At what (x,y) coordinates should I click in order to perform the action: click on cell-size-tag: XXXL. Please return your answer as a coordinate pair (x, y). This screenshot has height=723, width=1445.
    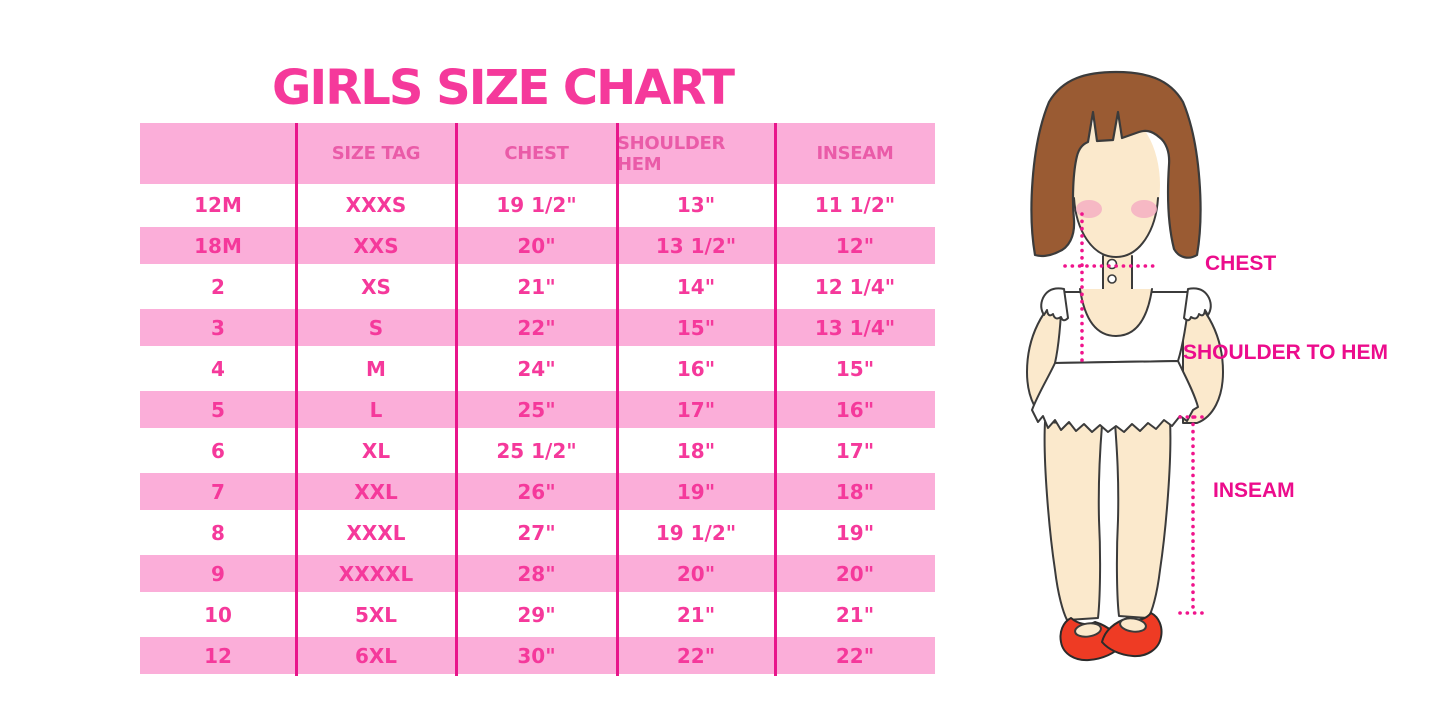
    Looking at the image, I should click on (376, 532).